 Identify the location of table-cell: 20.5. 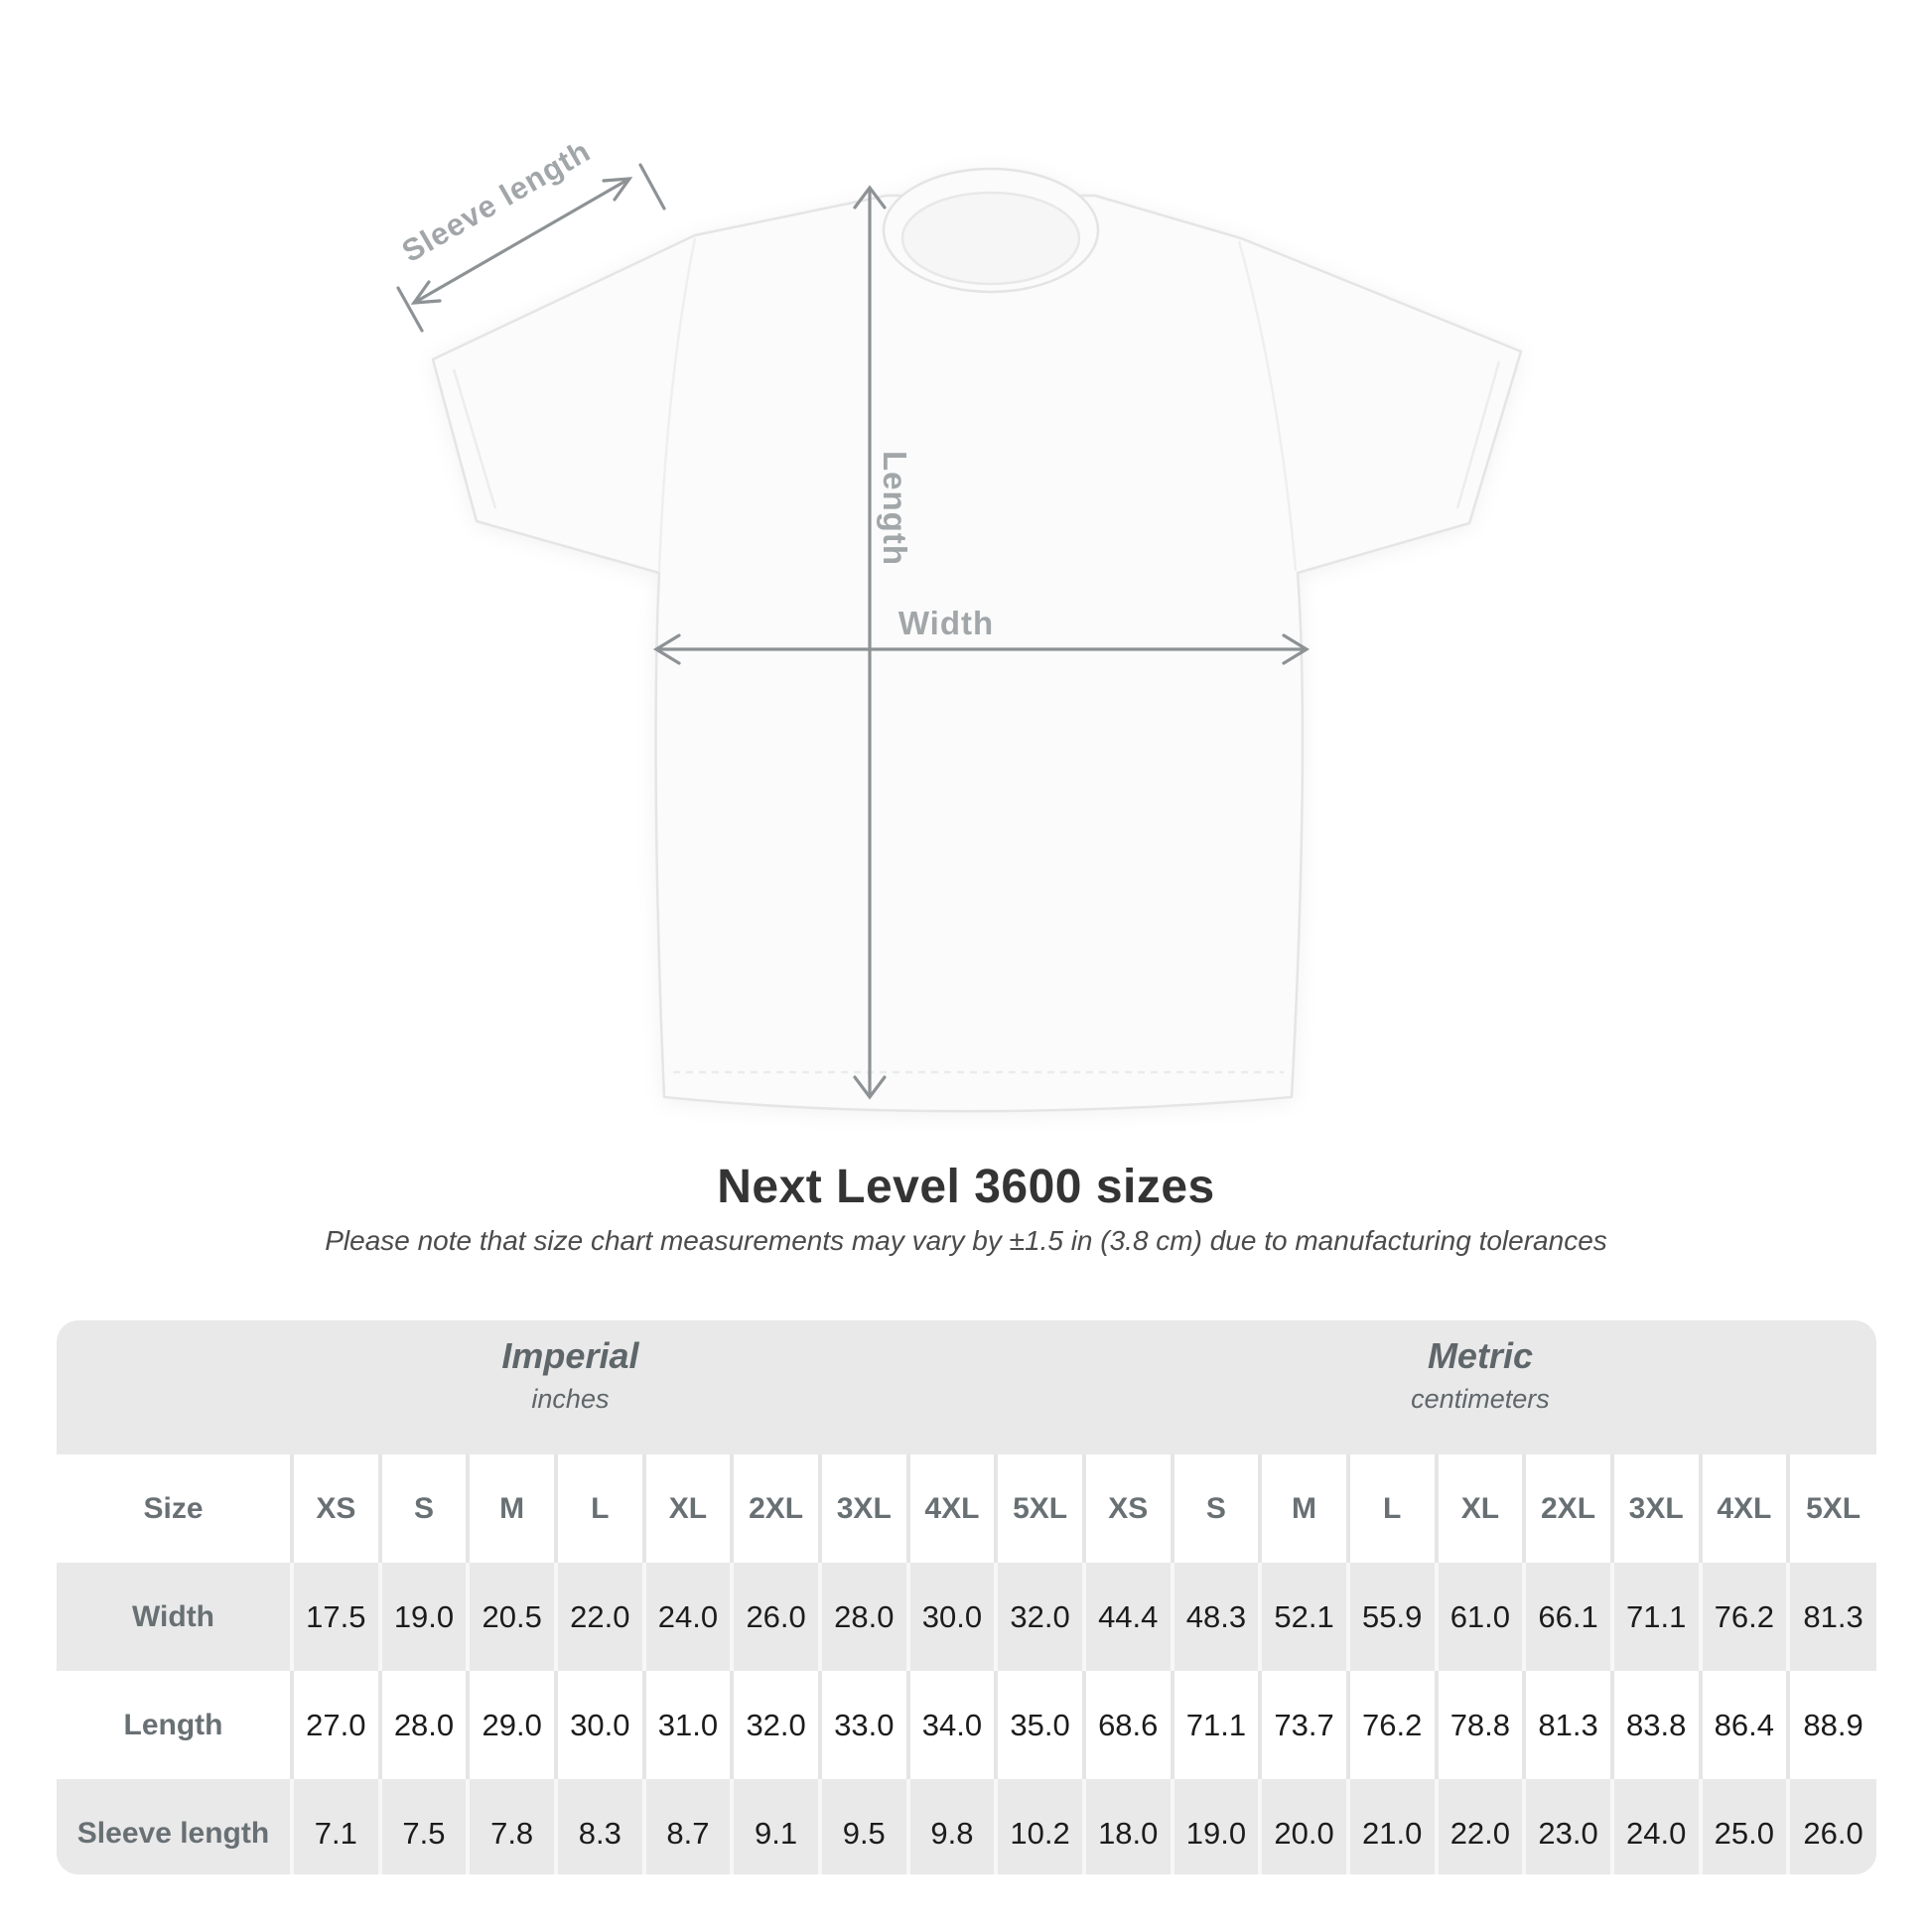
(511, 1617).